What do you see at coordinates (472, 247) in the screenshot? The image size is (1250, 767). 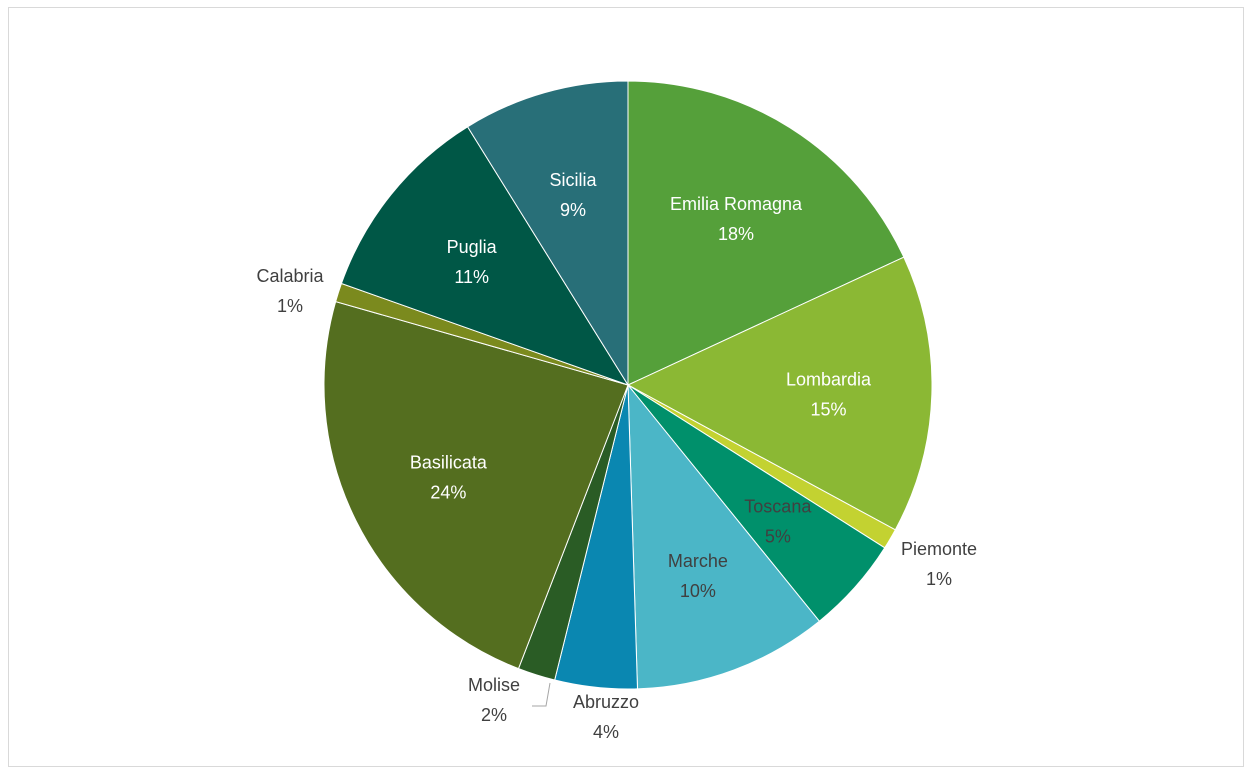 I see `slice-label-puglia: Puglia` at bounding box center [472, 247].